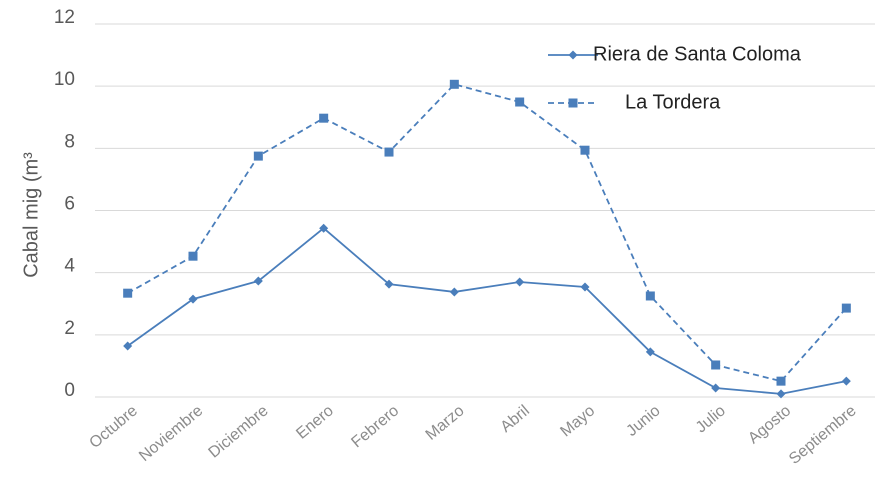 Image resolution: width=875 pixels, height=489 pixels. I want to click on y-tick-label: 4, so click(69, 266).